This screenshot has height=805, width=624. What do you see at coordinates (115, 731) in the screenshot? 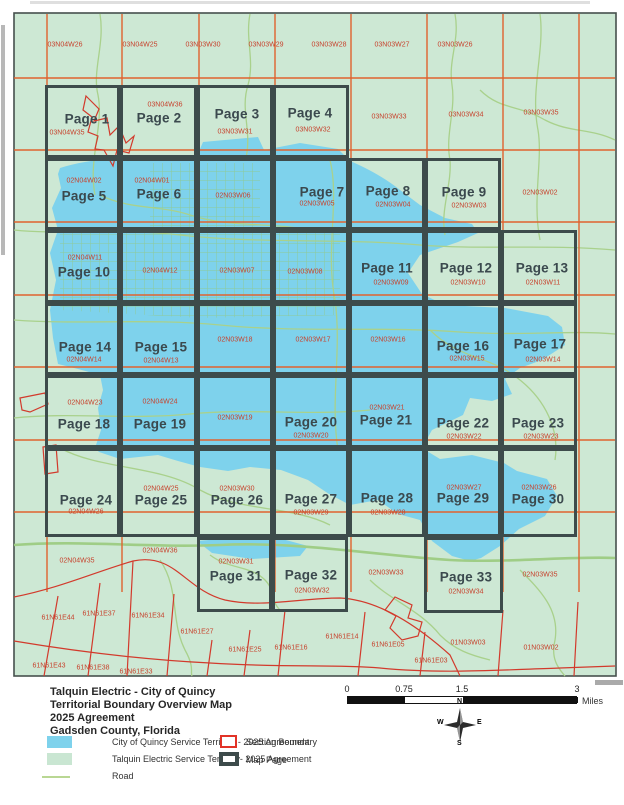
I see `map-county: Gadsden County, Florida` at bounding box center [115, 731].